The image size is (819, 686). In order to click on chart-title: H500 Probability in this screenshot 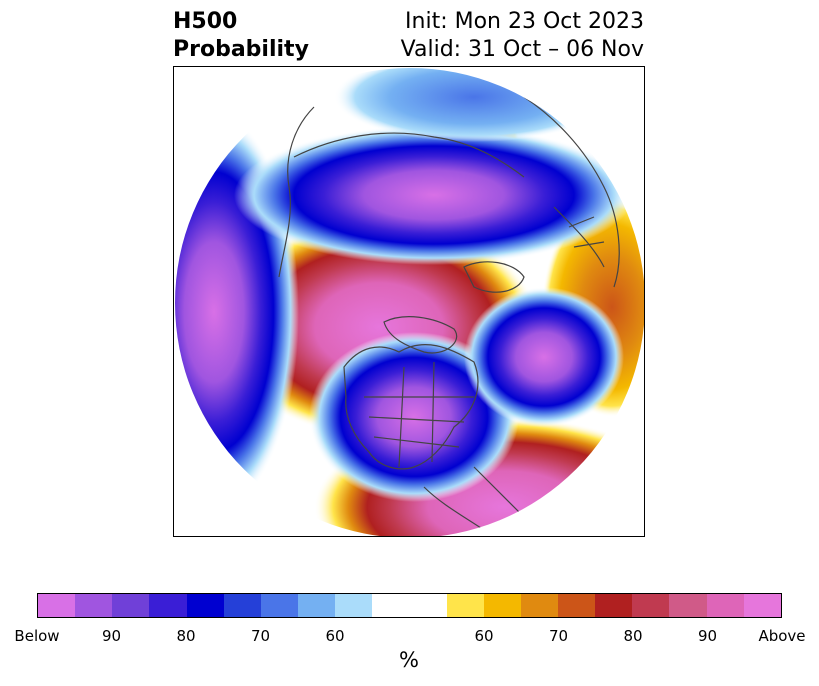, I will do `click(241, 36)`.